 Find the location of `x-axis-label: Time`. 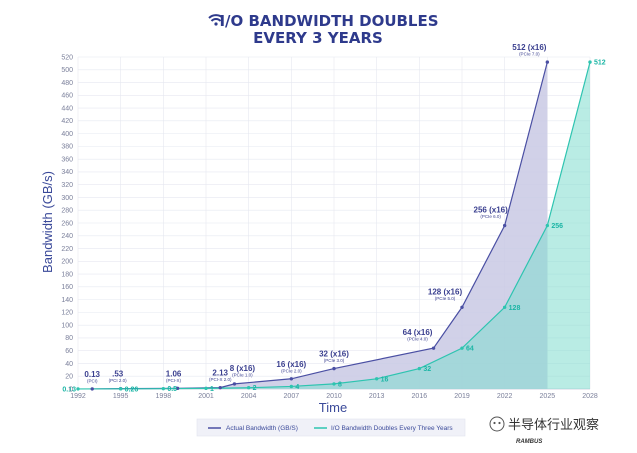

x-axis-label: Time is located at coordinates (333, 407).